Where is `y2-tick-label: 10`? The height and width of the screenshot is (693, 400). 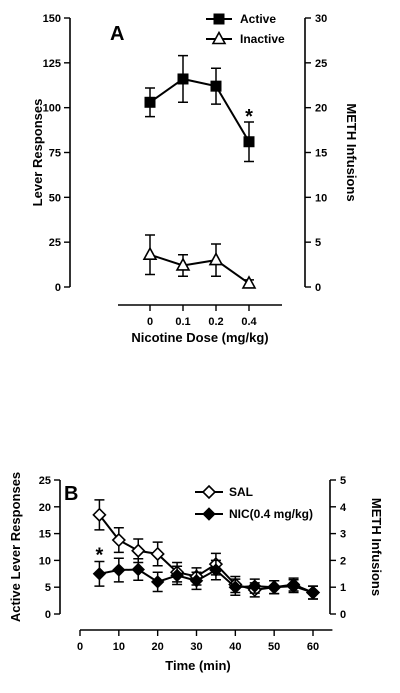 y2-tick-label: 10 is located at coordinates (321, 198).